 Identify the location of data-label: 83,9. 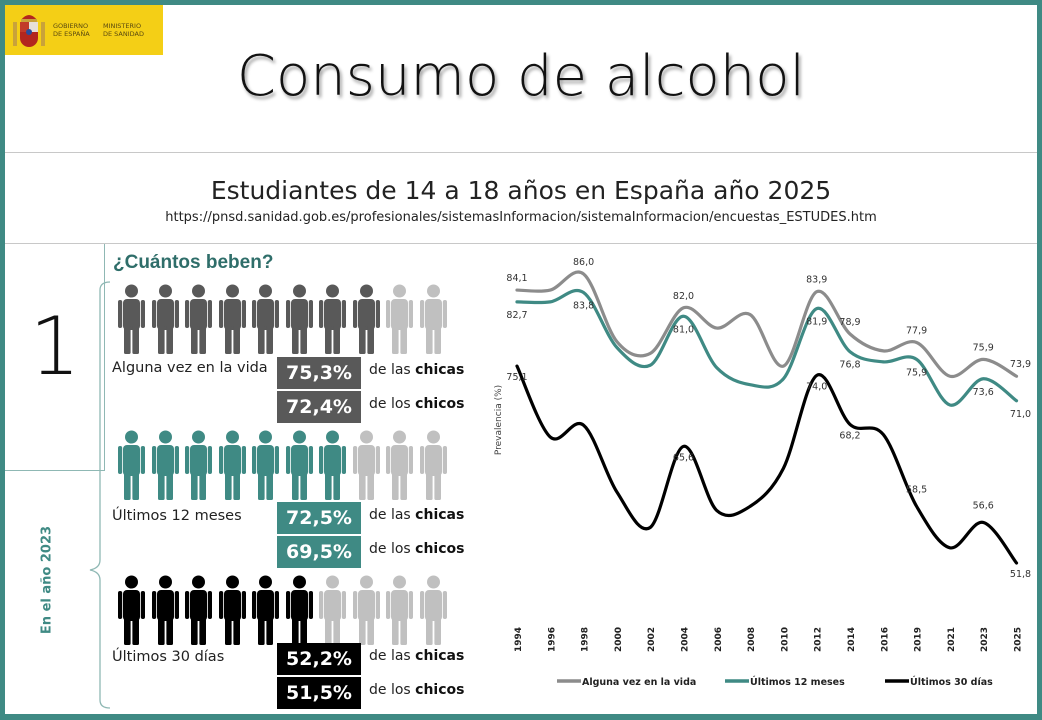
(816, 280).